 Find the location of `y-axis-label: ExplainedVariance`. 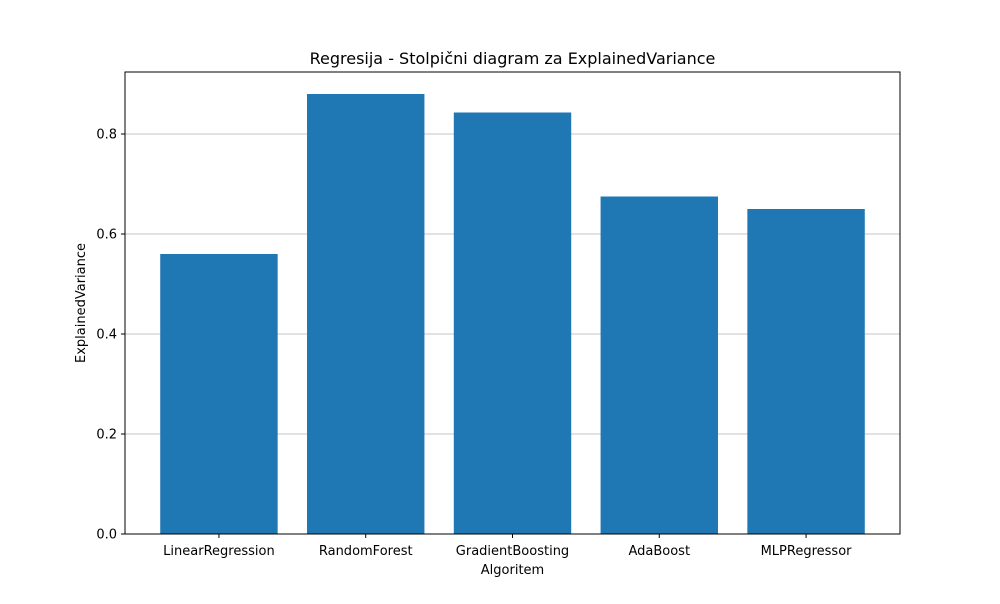

y-axis-label: ExplainedVariance is located at coordinates (81, 303).